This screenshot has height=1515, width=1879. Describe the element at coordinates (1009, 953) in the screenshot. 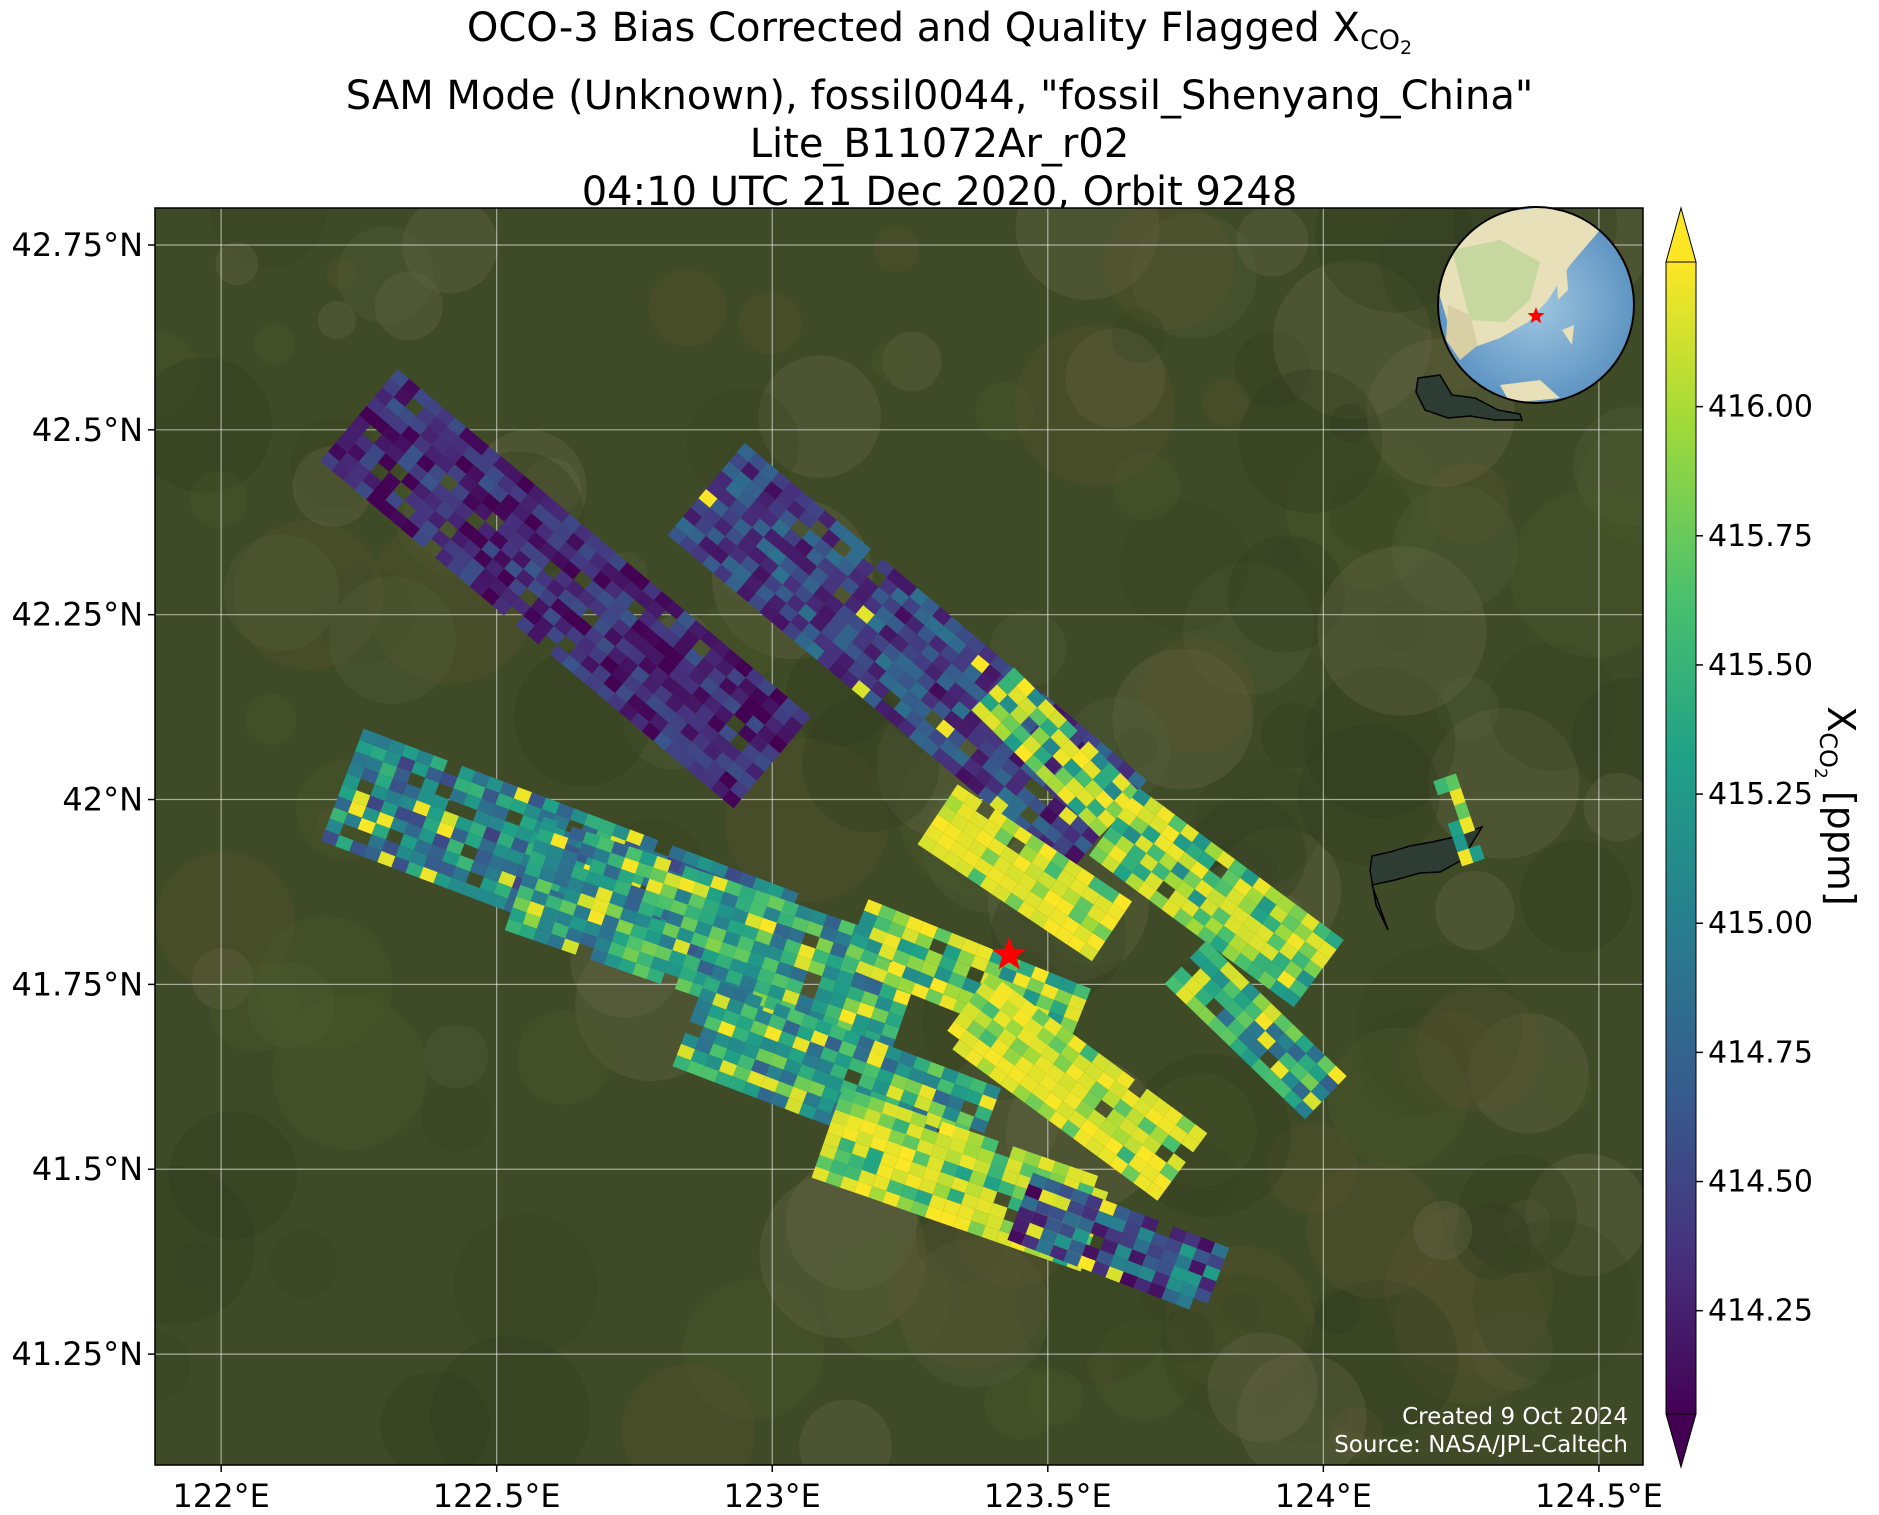

I see `target-star-icon` at that location.